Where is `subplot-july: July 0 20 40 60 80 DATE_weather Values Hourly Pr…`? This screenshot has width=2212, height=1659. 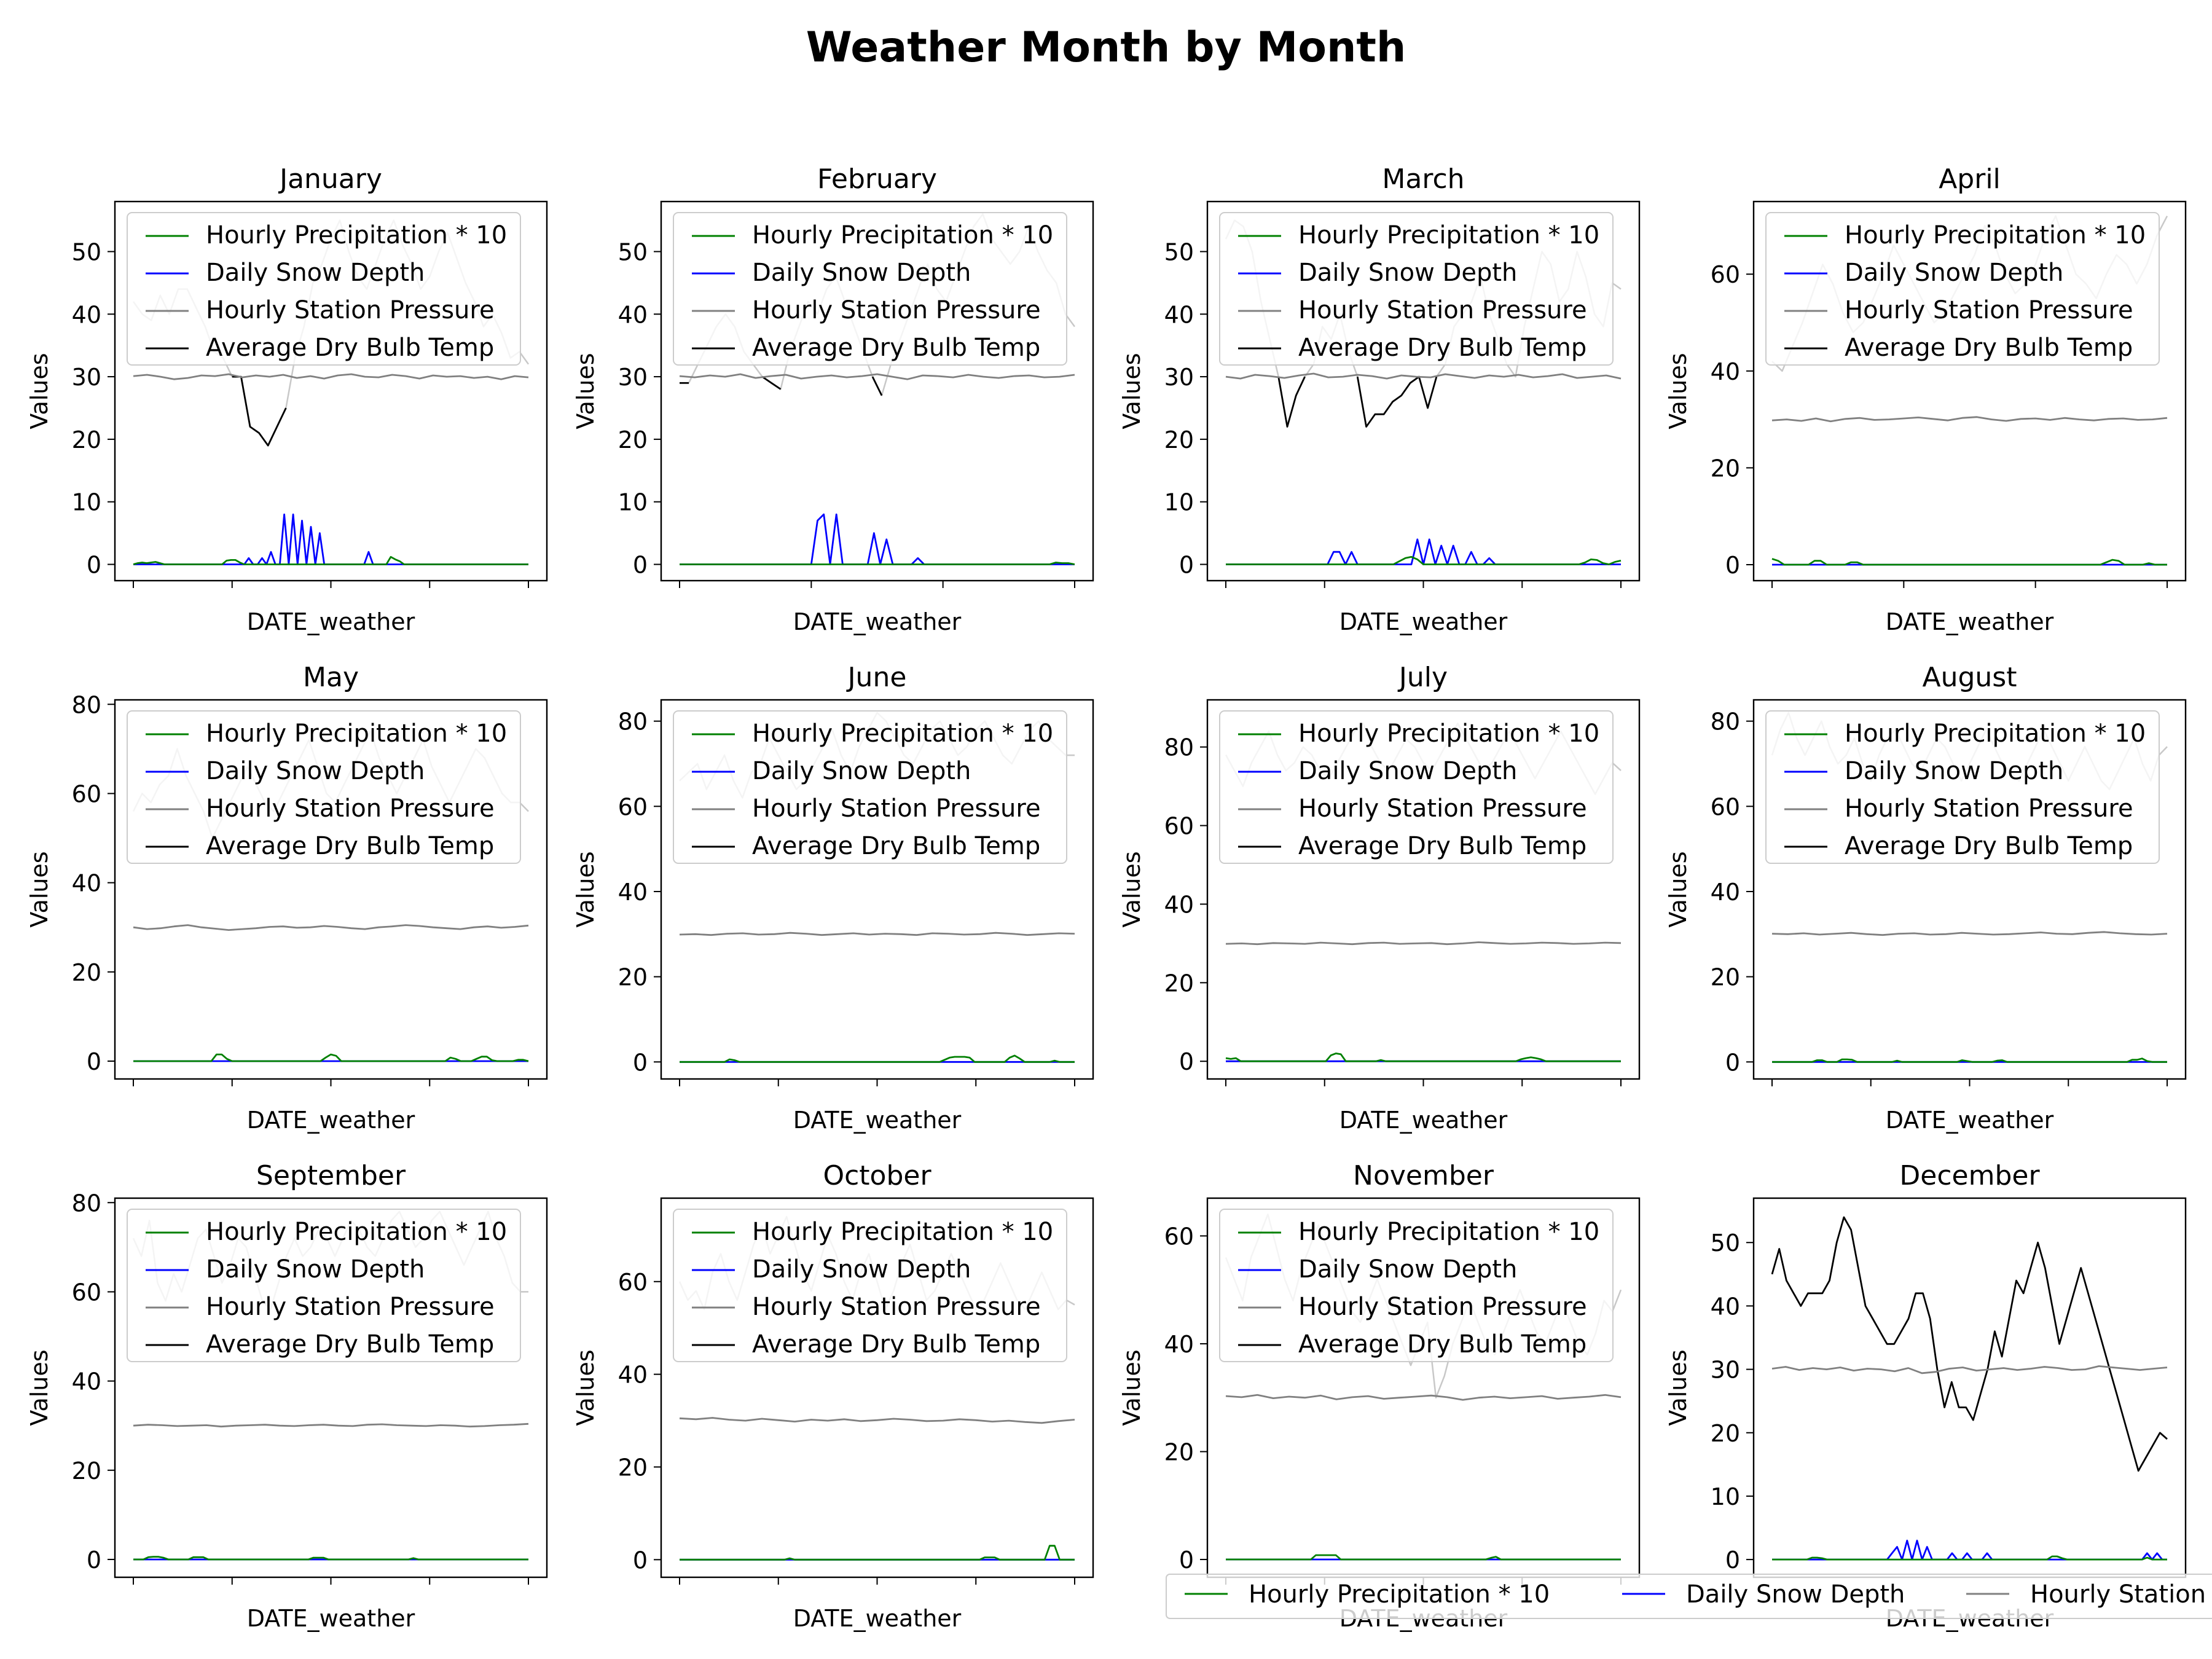 subplot-july: July 0 20 40 60 80 DATE_weather Values Hourly Pr… is located at coordinates (1379, 898).